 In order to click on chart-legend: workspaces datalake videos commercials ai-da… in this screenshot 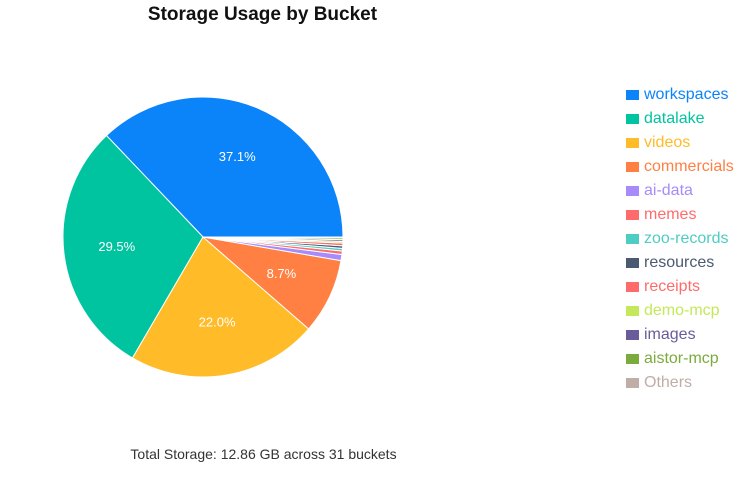, I will do `click(680, 239)`.